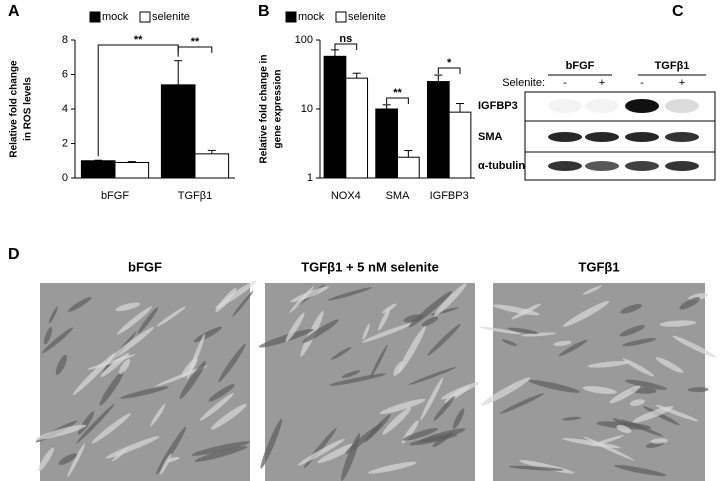 This screenshot has height=481, width=720. I want to click on cell-texture, so click(146, 379).